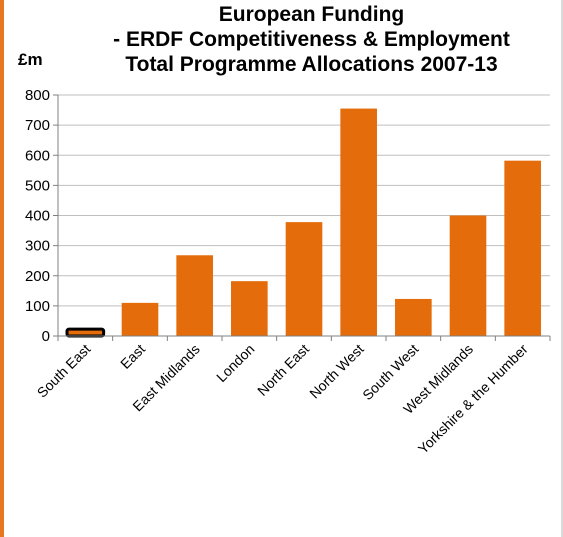  What do you see at coordinates (140, 319) in the screenshot?
I see `bar-east` at bounding box center [140, 319].